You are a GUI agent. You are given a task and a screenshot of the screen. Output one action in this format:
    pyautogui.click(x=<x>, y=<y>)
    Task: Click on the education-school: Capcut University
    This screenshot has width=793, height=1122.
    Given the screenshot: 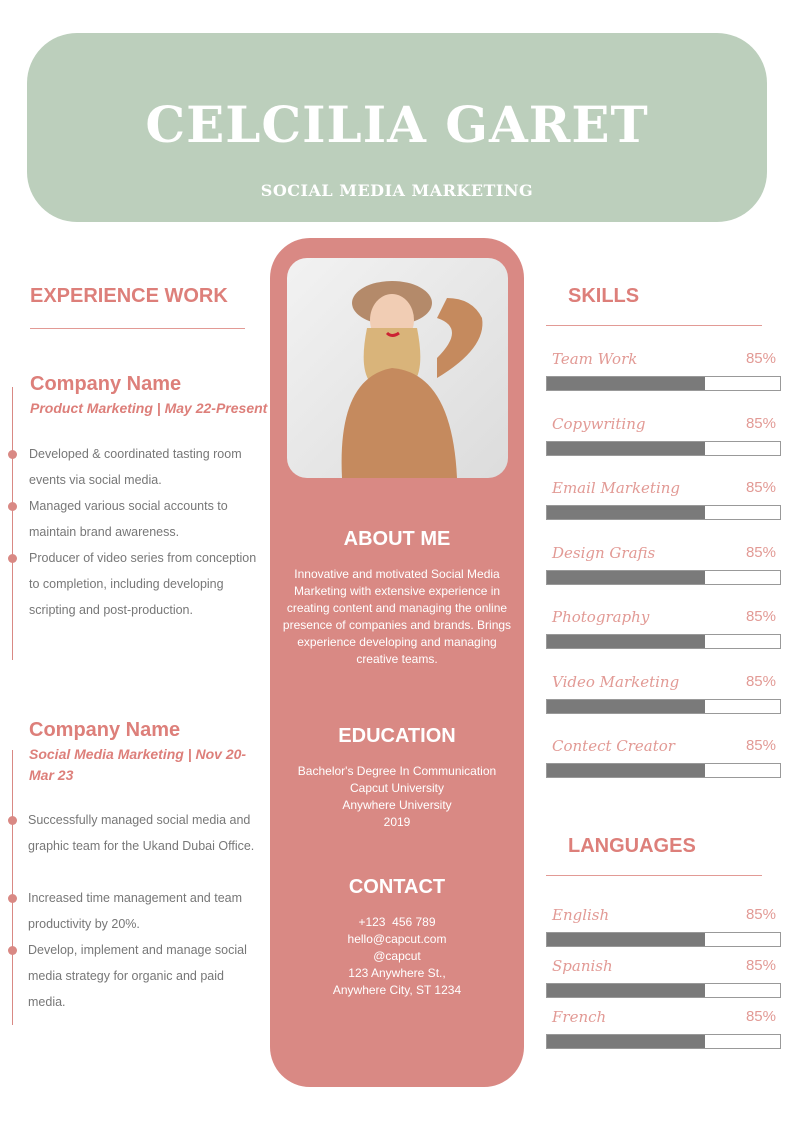 What is the action you would take?
    pyautogui.click(x=397, y=788)
    